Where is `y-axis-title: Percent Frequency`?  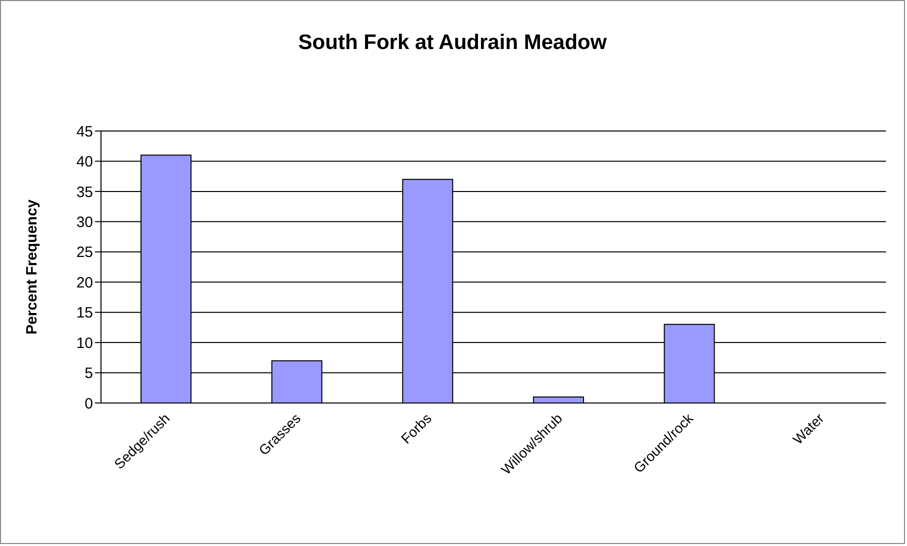
y-axis-title: Percent Frequency is located at coordinates (31, 266).